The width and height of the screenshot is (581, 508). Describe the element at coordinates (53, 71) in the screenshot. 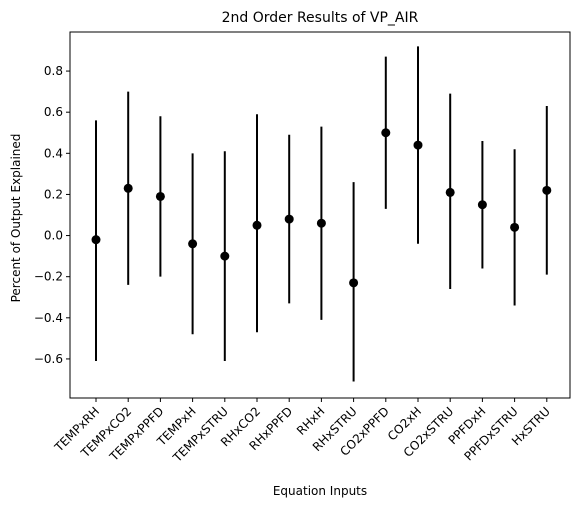

I see `y-tick-label: 0.8` at that location.